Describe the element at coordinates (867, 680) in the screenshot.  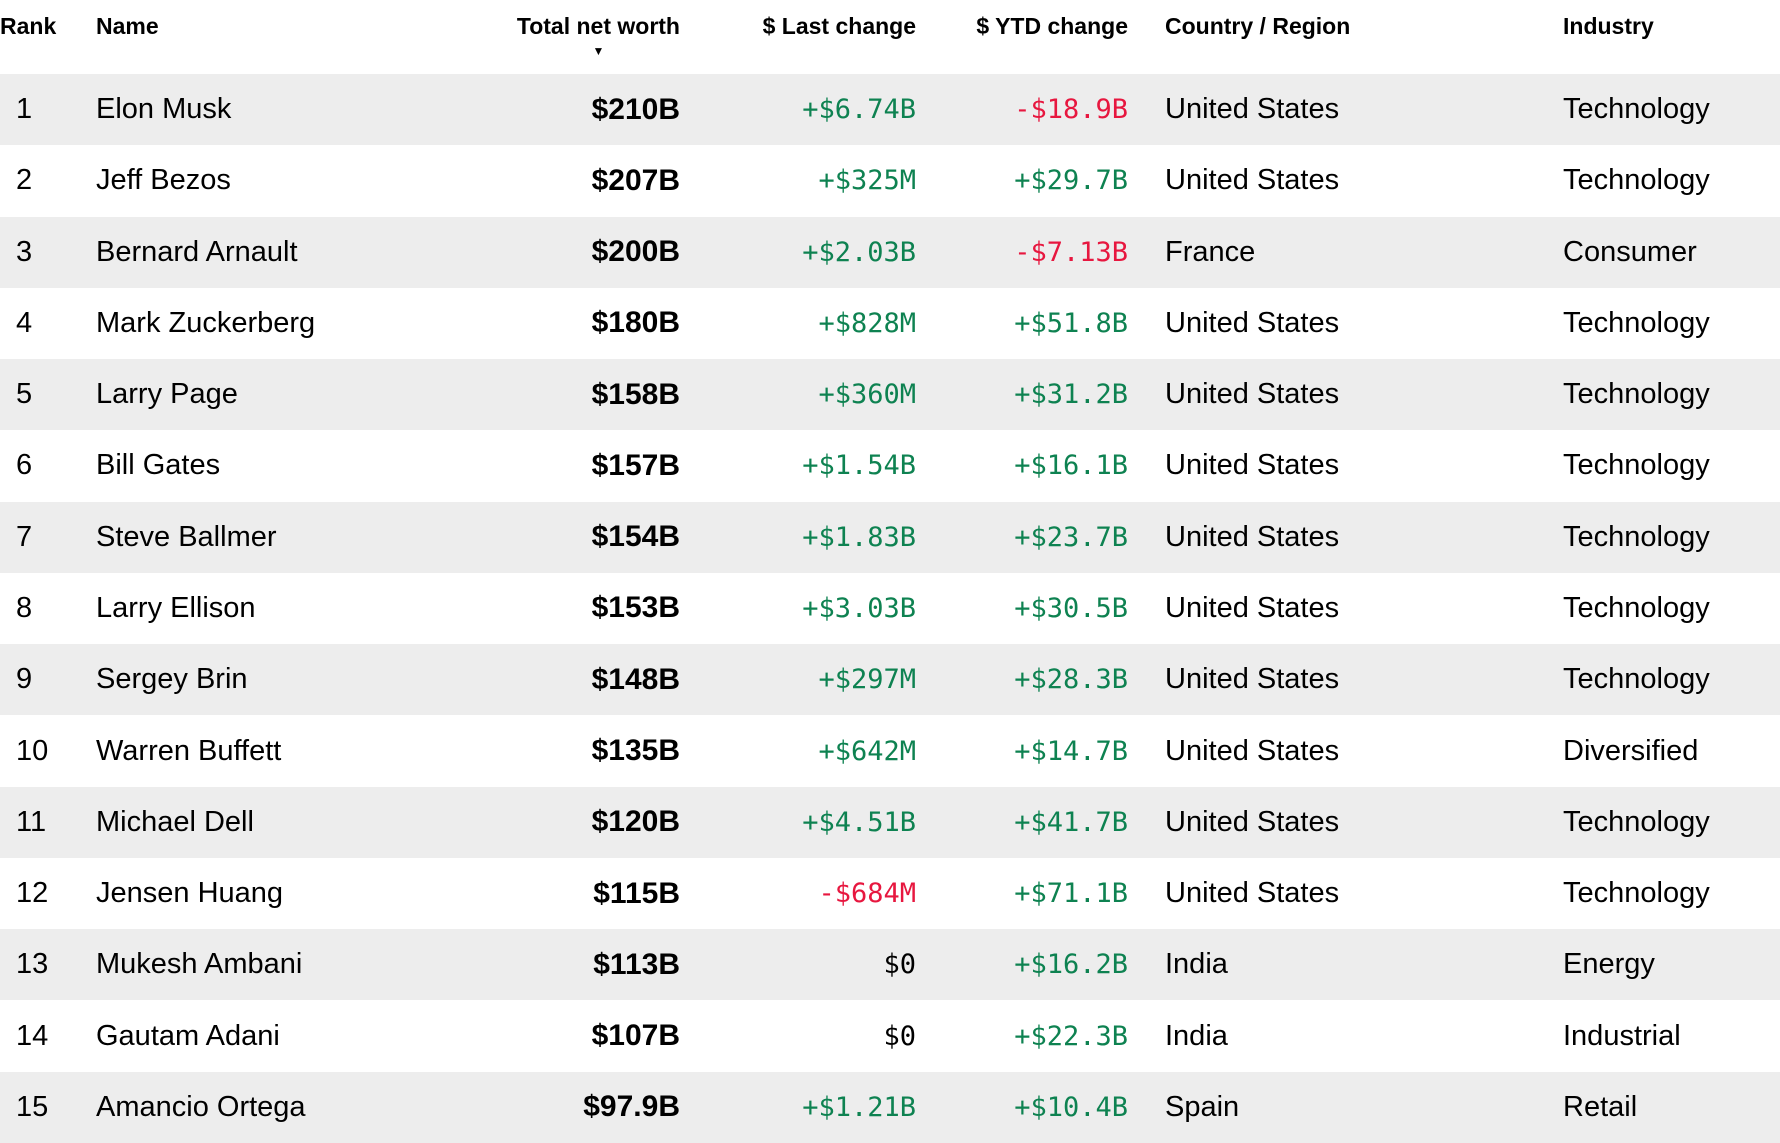
I see `last-change-cell: +$297M` at that location.